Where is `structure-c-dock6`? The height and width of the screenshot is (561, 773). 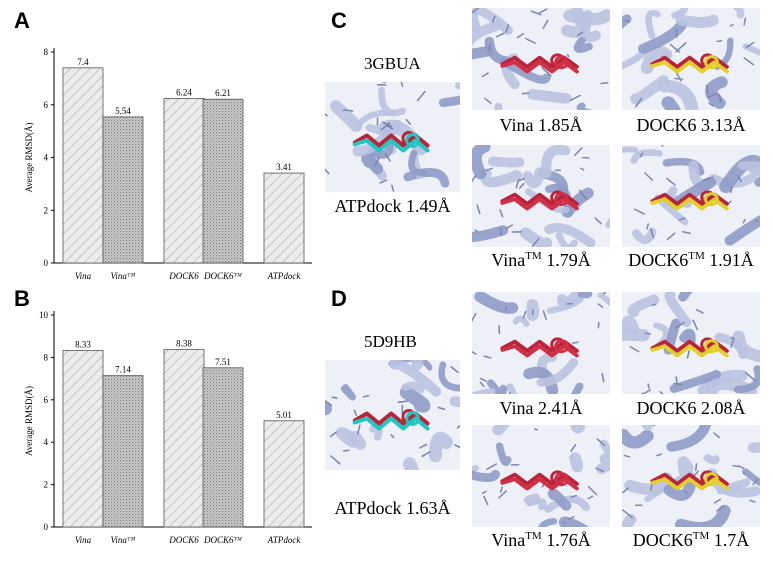
structure-c-dock6 is located at coordinates (691, 59).